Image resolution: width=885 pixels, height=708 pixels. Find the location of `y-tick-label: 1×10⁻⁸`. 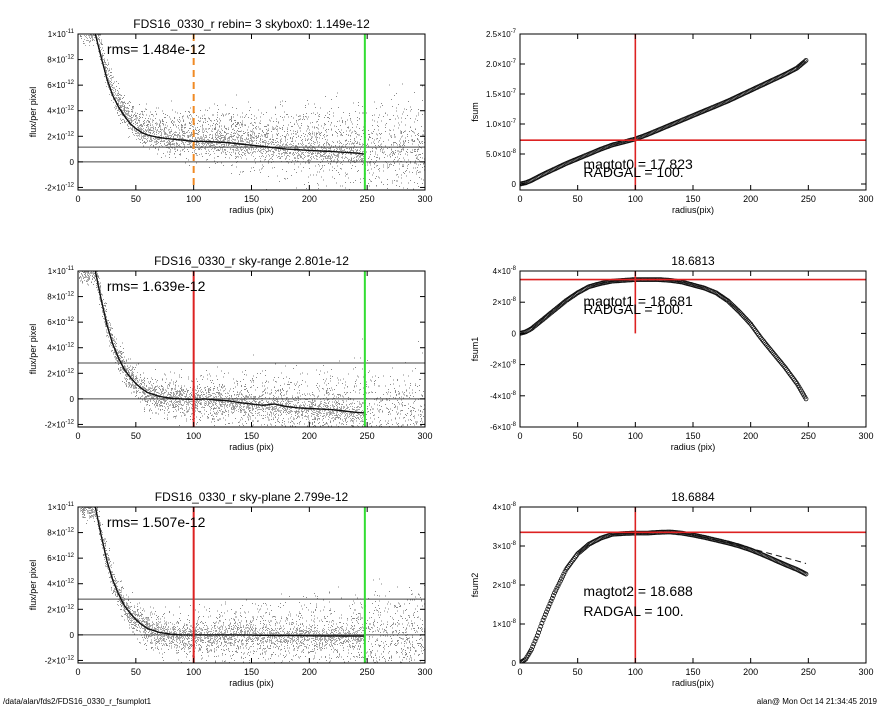

y-tick-label: 1×10⁻⁸ is located at coordinates (505, 624).